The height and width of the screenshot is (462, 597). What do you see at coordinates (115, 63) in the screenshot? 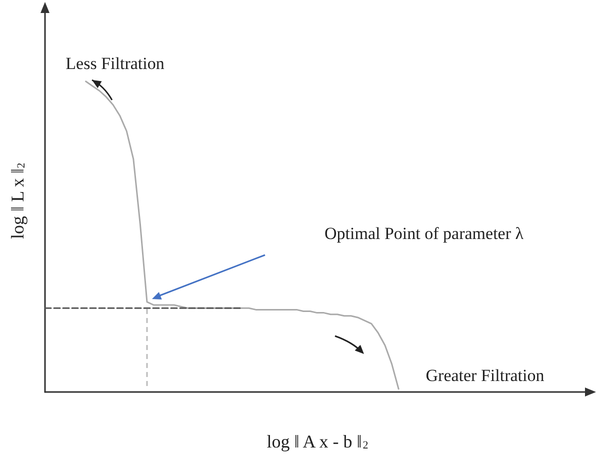
I see `text: Less Filtration` at bounding box center [115, 63].